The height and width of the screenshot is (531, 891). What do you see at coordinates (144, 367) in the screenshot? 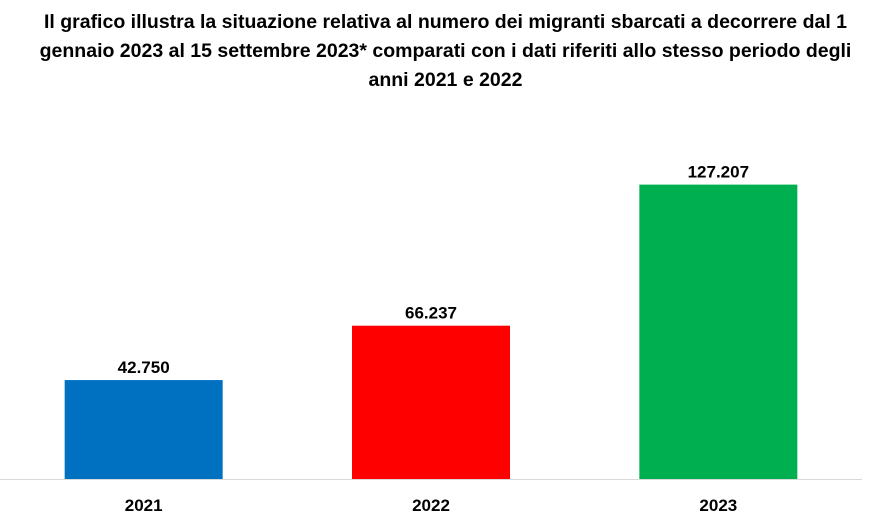
I see `data-label-2021: 42.750` at bounding box center [144, 367].